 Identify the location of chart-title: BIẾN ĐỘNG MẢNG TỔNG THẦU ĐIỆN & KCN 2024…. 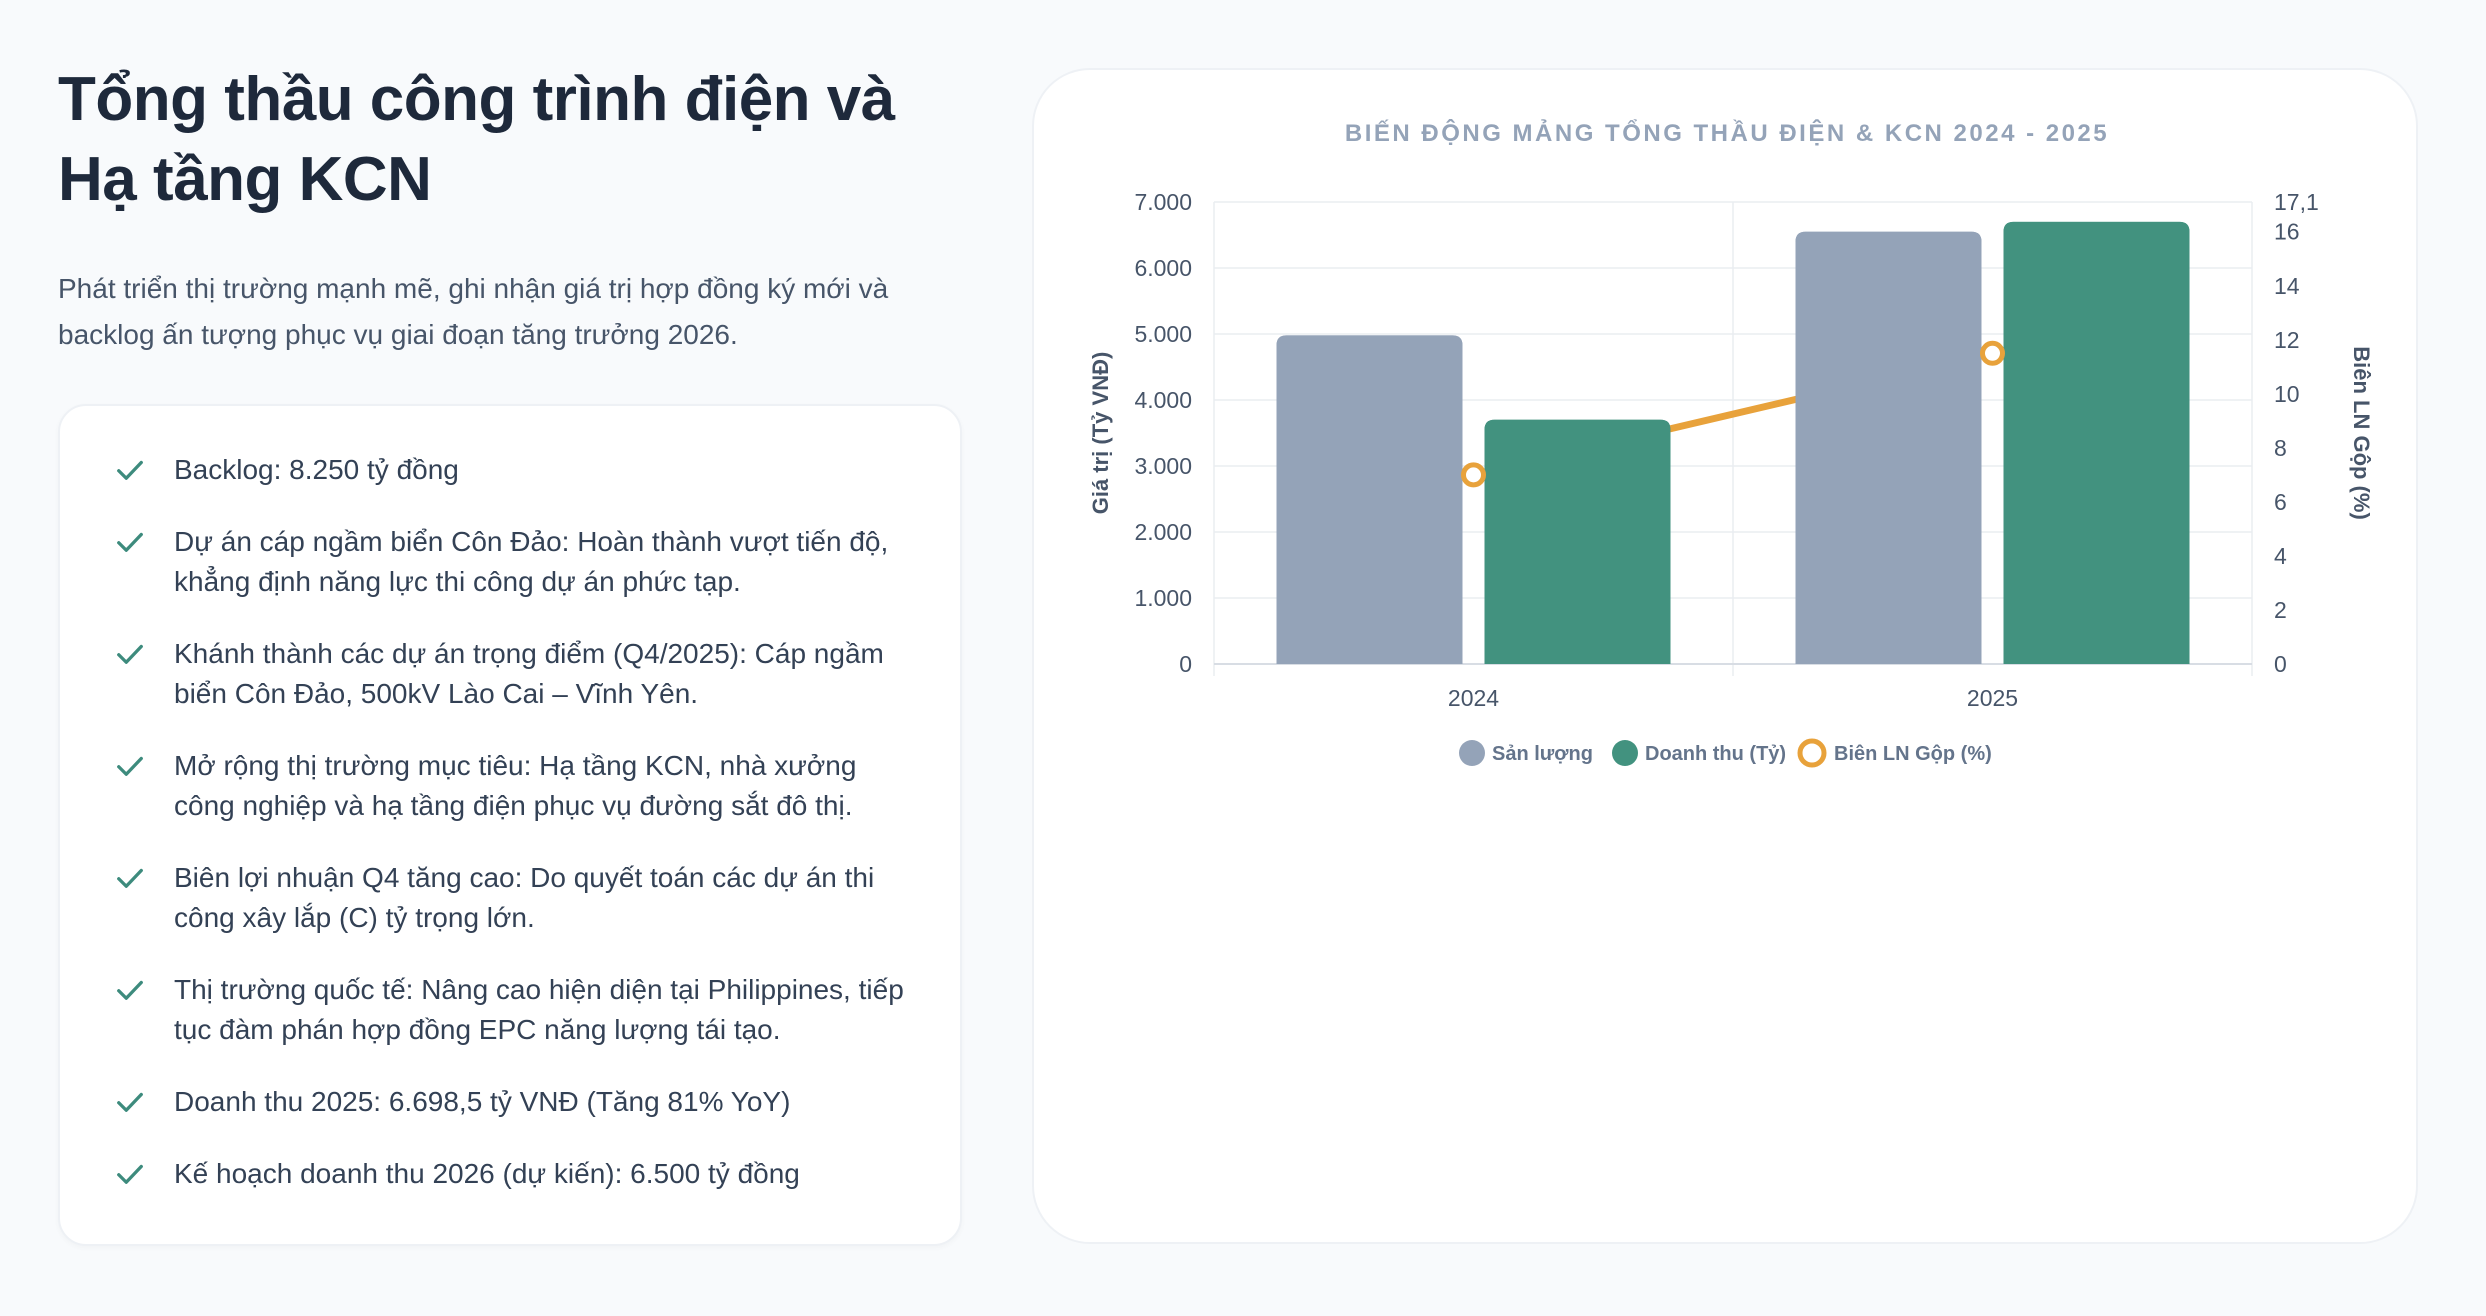
(1727, 132).